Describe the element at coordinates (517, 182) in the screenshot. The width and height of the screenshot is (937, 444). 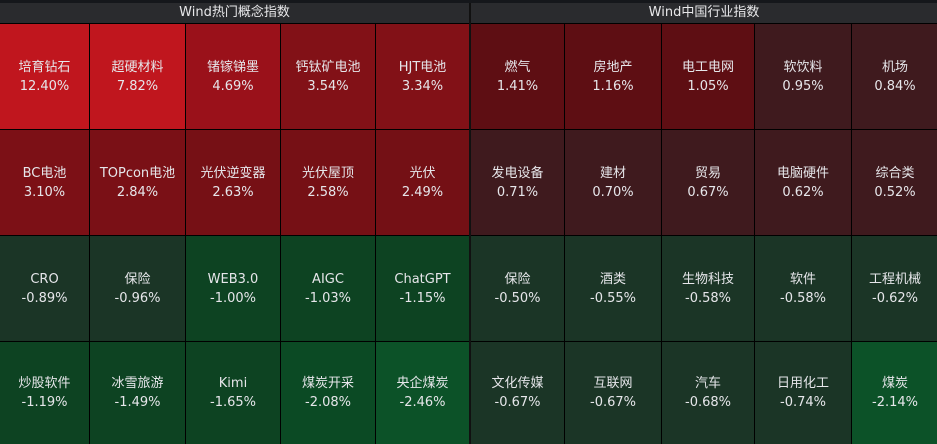
I see `heatmap-tile: 发电设备 0.71%` at that location.